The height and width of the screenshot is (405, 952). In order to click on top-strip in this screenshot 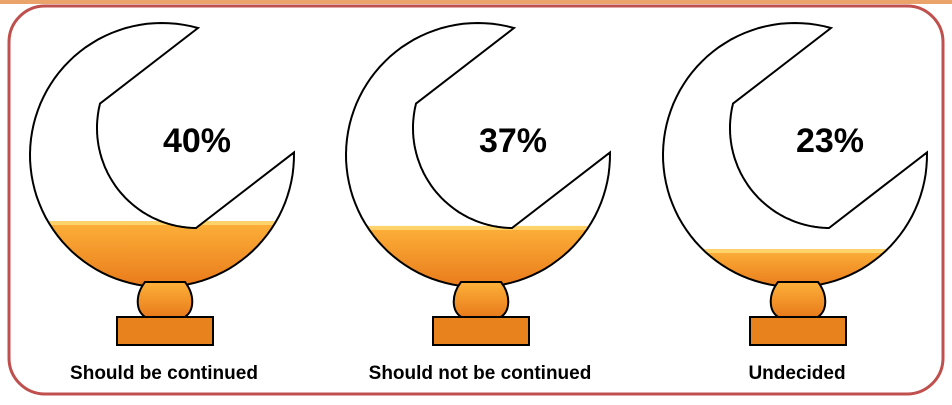, I will do `click(476, 2)`.